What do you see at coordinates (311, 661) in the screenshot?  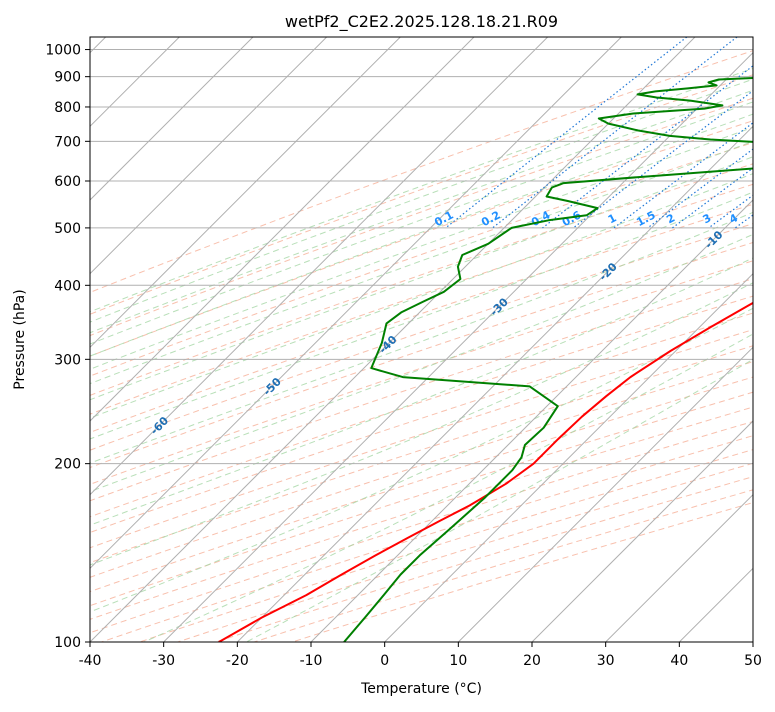 I see `x-tick-label: -10` at bounding box center [311, 661].